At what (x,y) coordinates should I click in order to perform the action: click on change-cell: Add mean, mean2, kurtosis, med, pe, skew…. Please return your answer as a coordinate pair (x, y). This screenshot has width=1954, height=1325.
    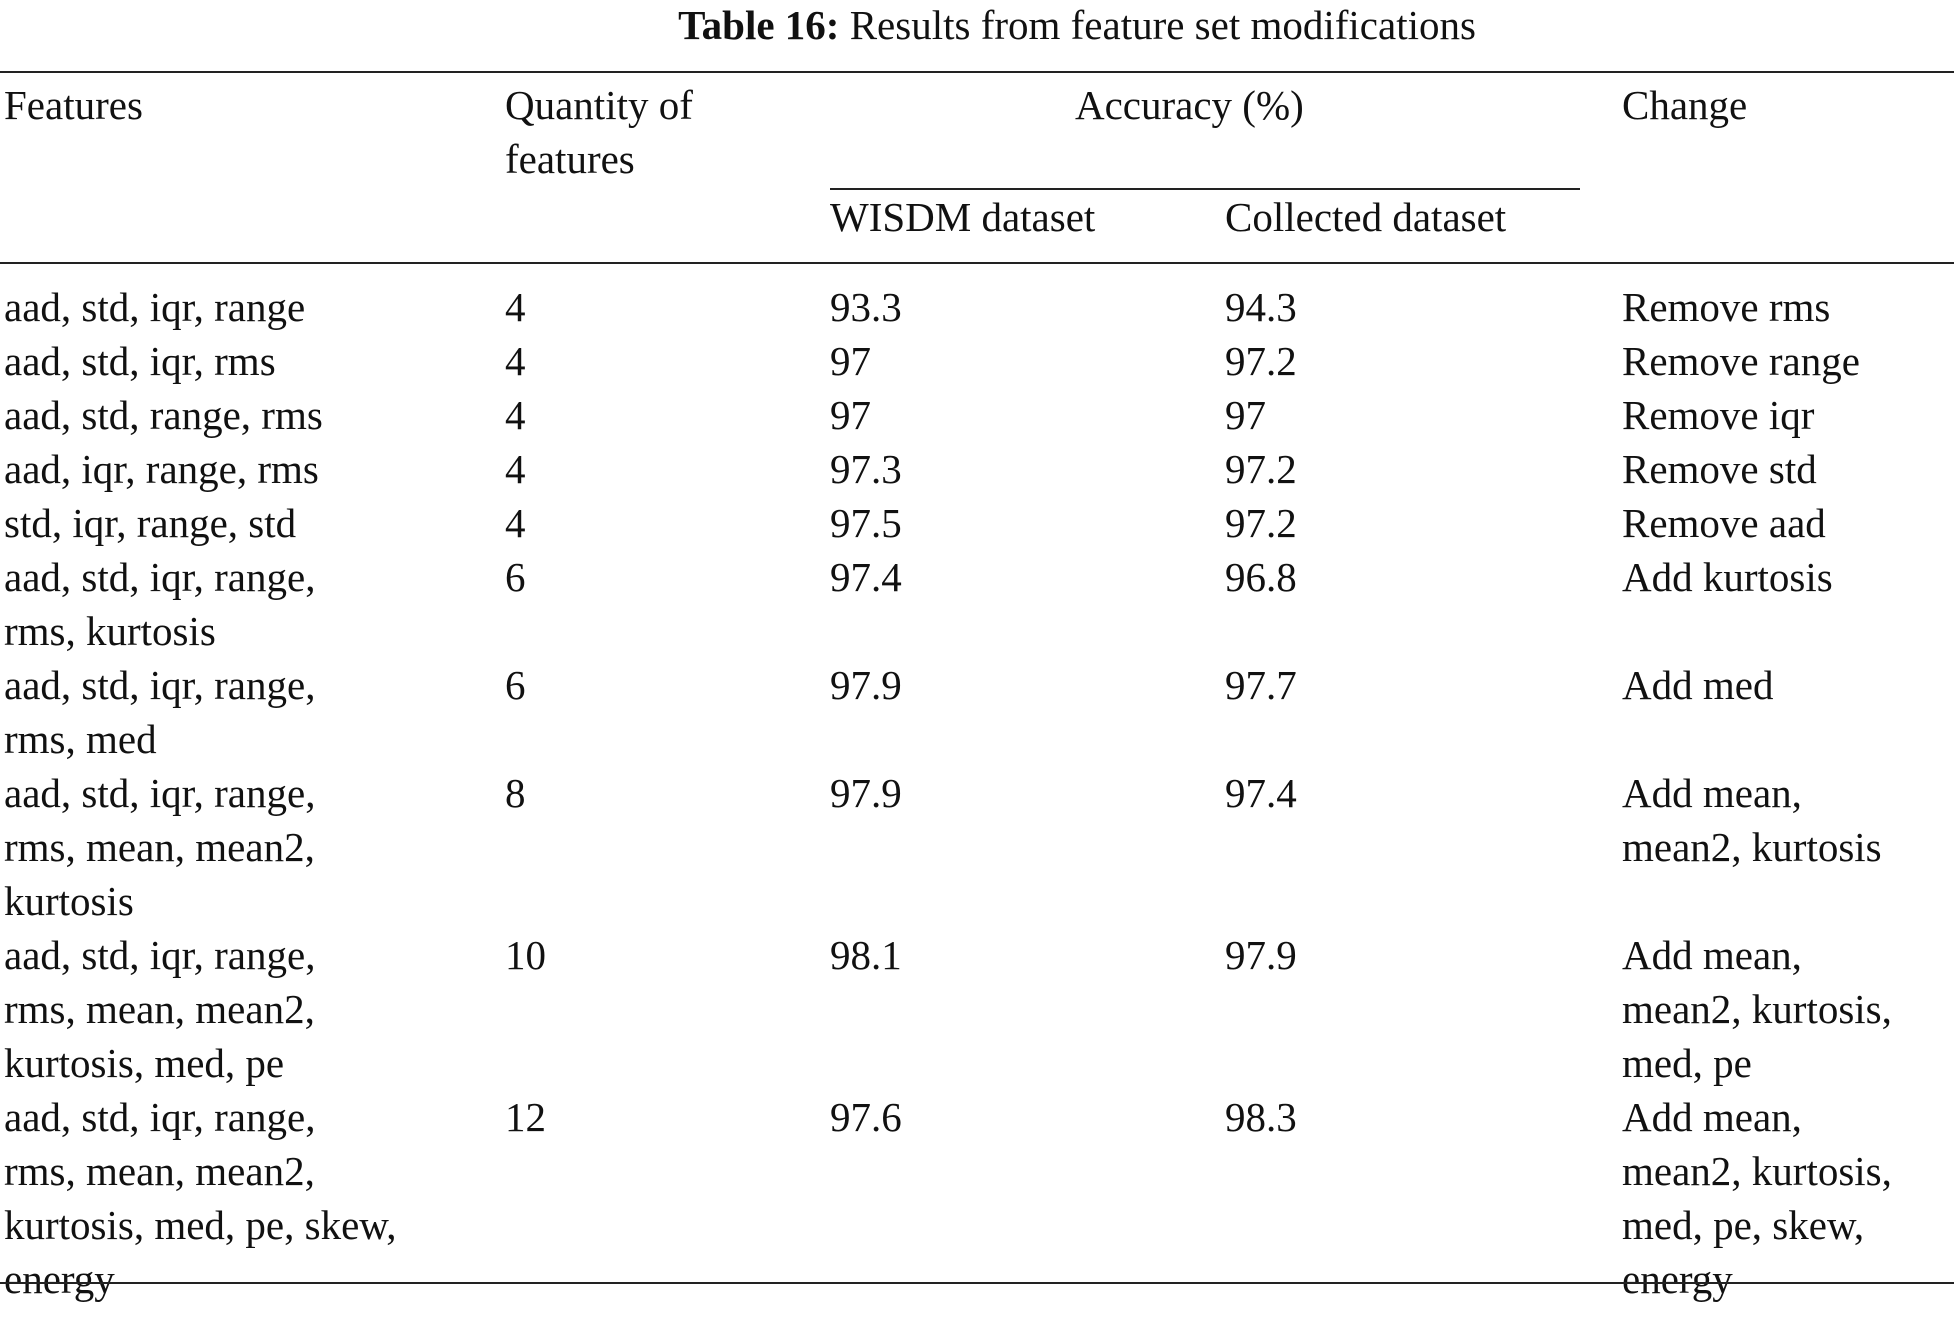
    Looking at the image, I should click on (1757, 1198).